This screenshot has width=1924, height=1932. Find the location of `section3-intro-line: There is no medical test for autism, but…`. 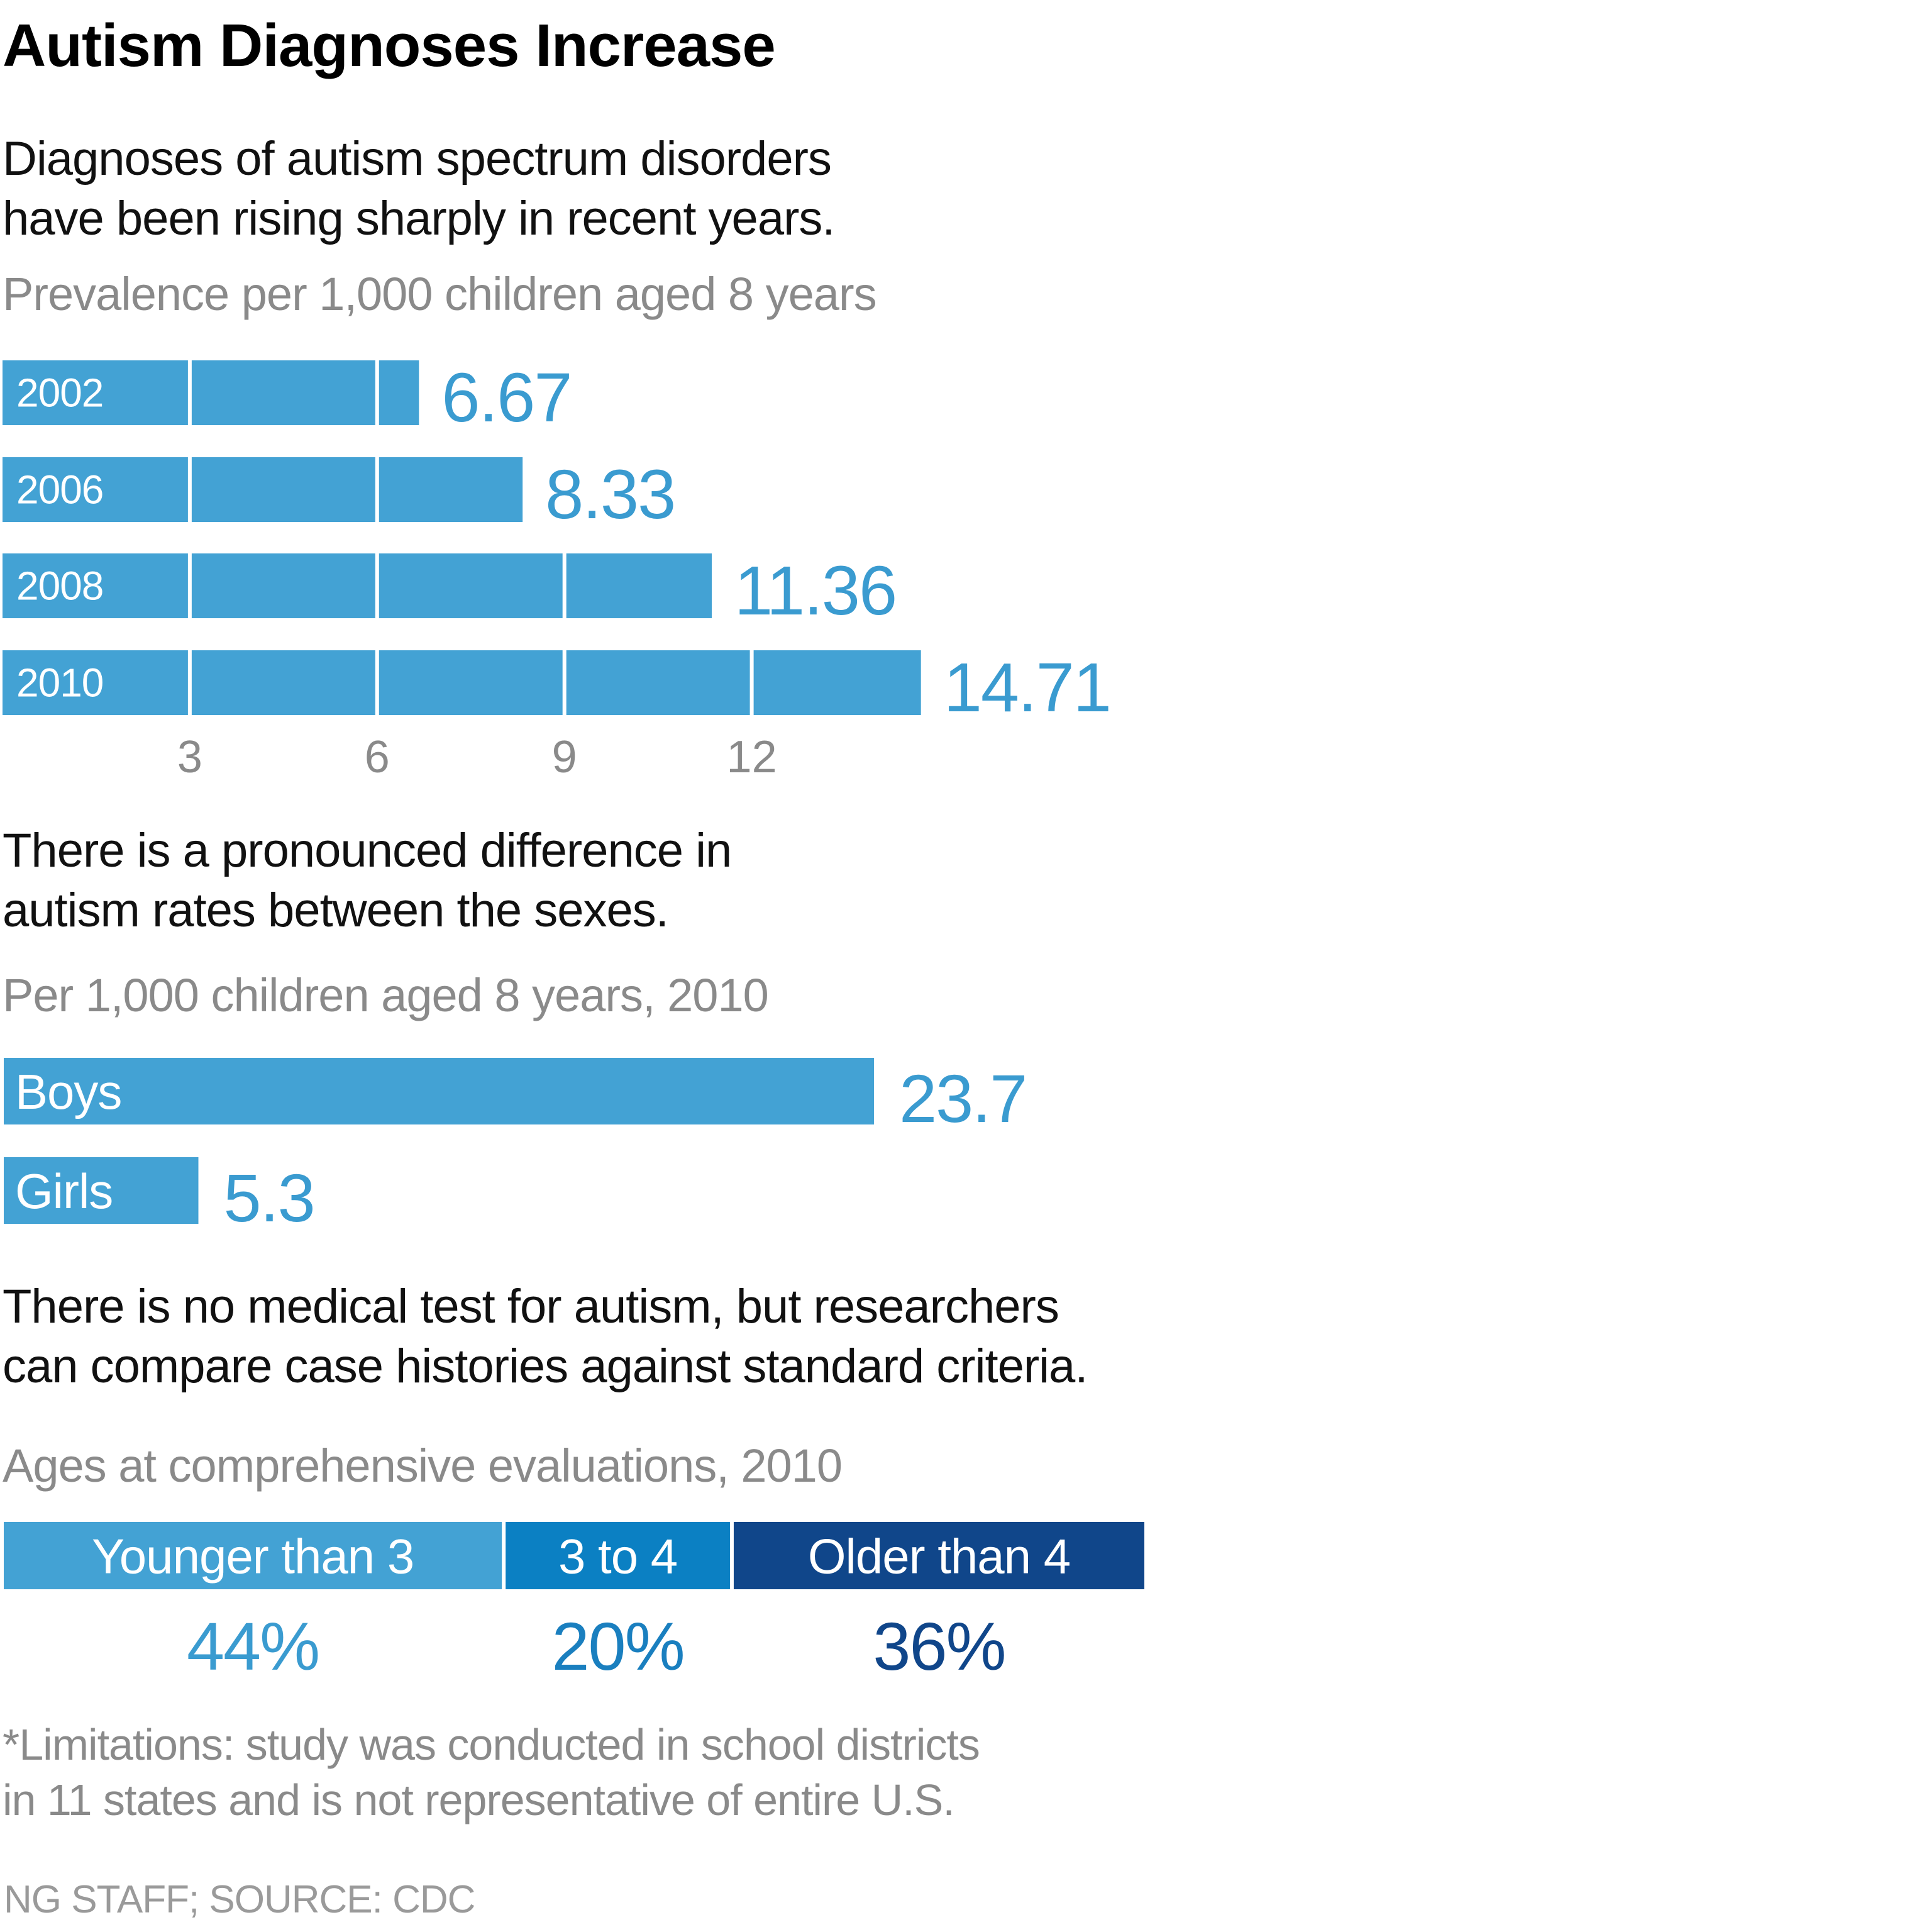

section3-intro-line: There is no medical test for autism, but… is located at coordinates (531, 1306).